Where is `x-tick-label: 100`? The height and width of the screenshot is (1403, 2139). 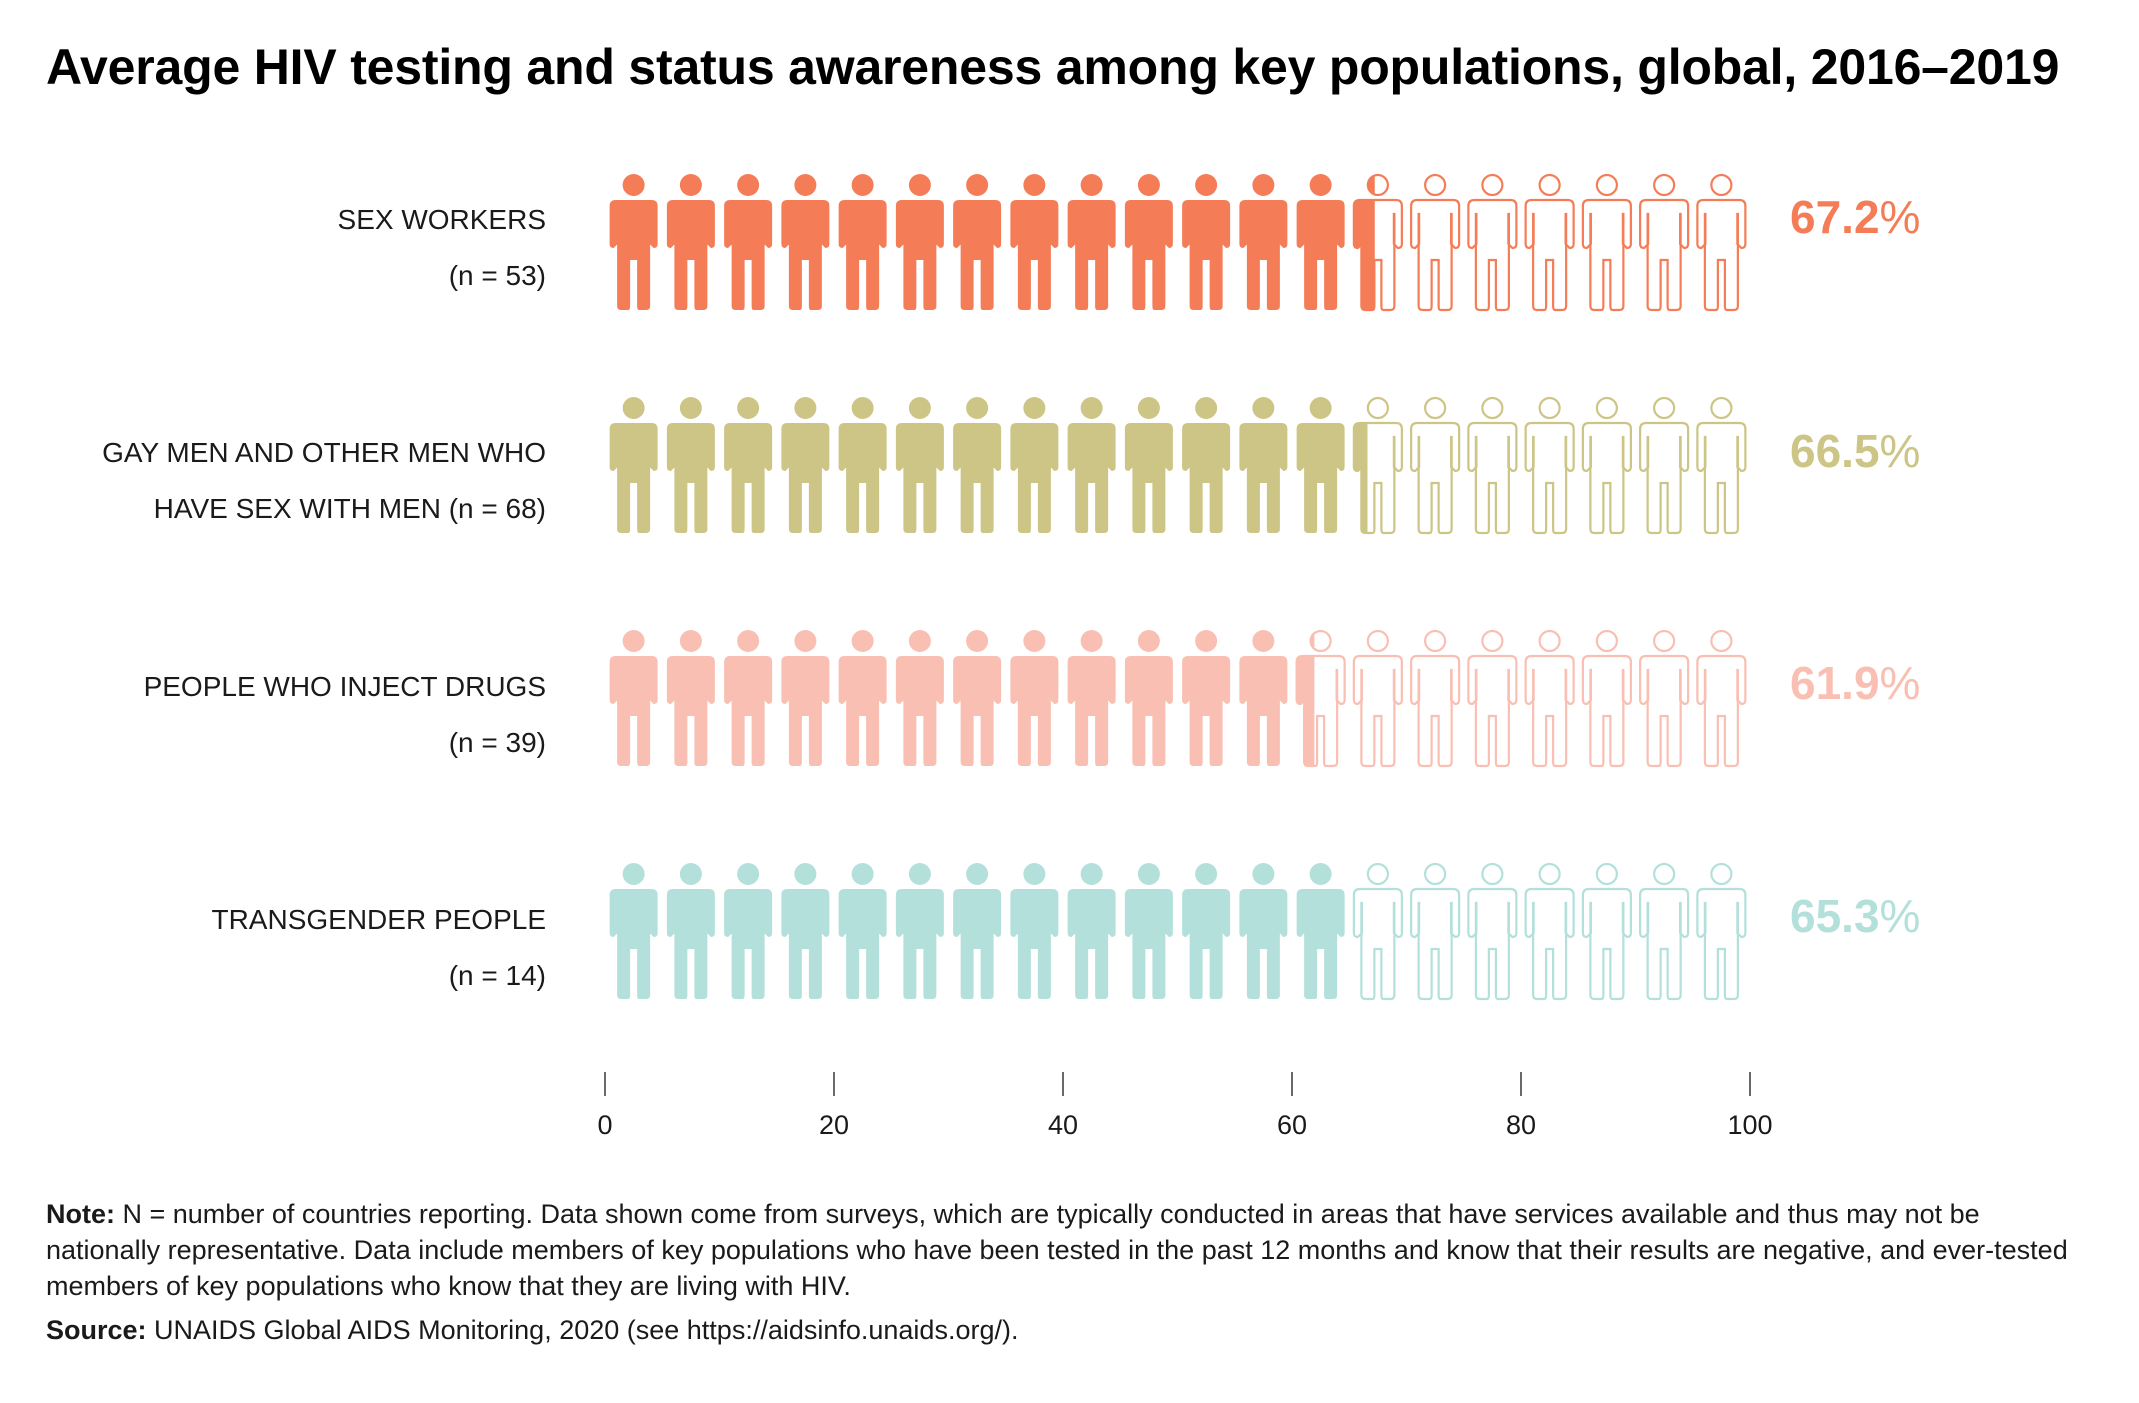
x-tick-label: 100 is located at coordinates (1750, 1125).